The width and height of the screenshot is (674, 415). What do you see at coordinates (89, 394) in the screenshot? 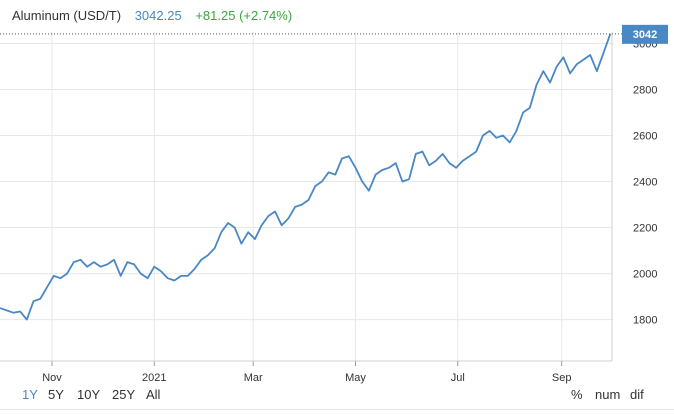
I see `range-button-10y: 10Y` at bounding box center [89, 394].